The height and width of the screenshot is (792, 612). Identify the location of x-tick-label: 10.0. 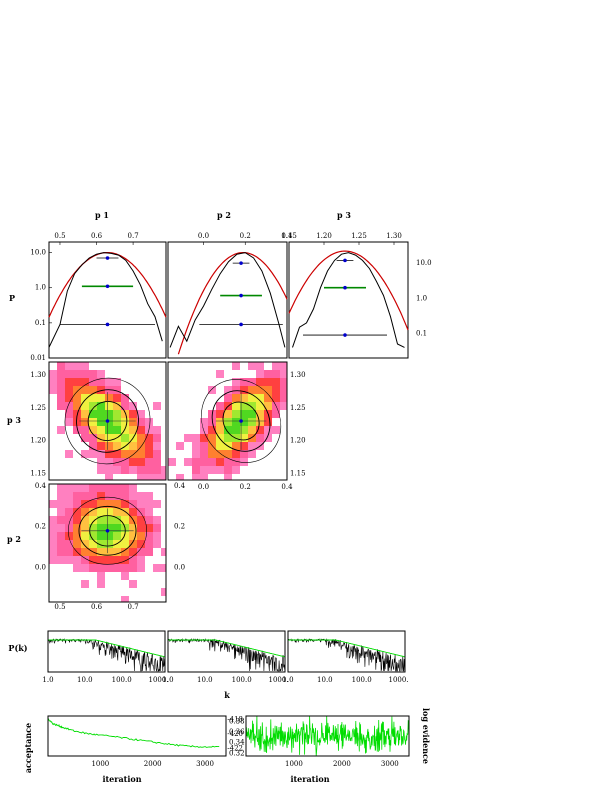
(85, 680).